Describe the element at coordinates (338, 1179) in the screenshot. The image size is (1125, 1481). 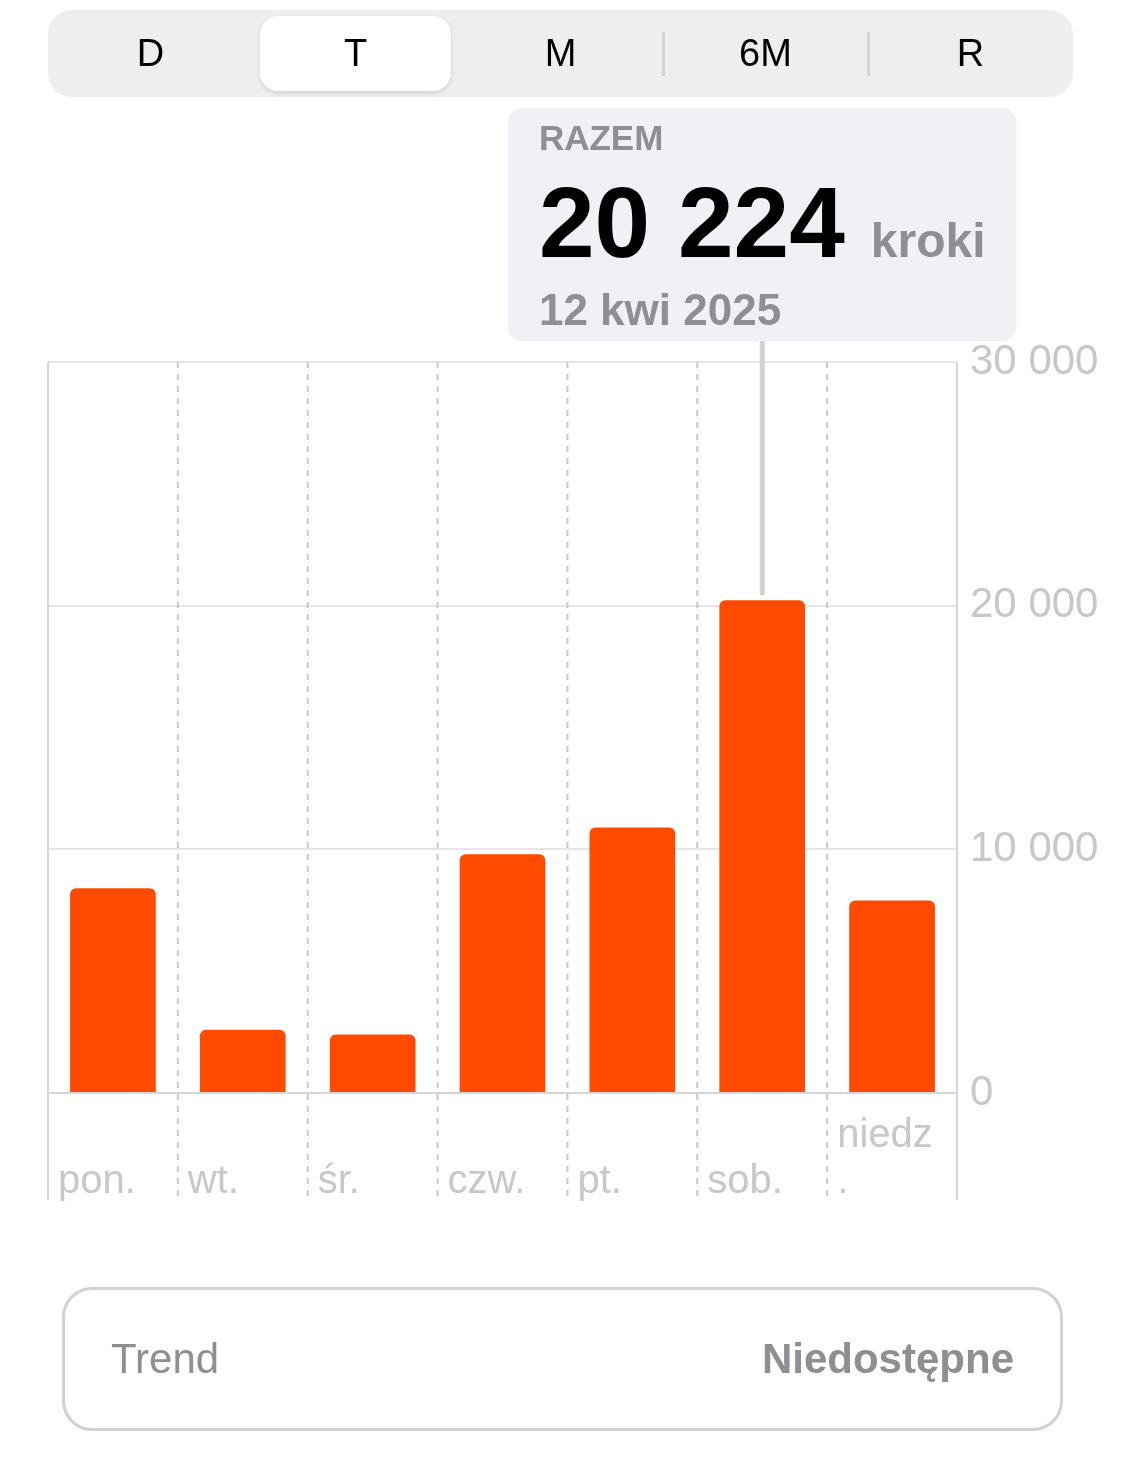
I see `x-tick-label: śr.` at that location.